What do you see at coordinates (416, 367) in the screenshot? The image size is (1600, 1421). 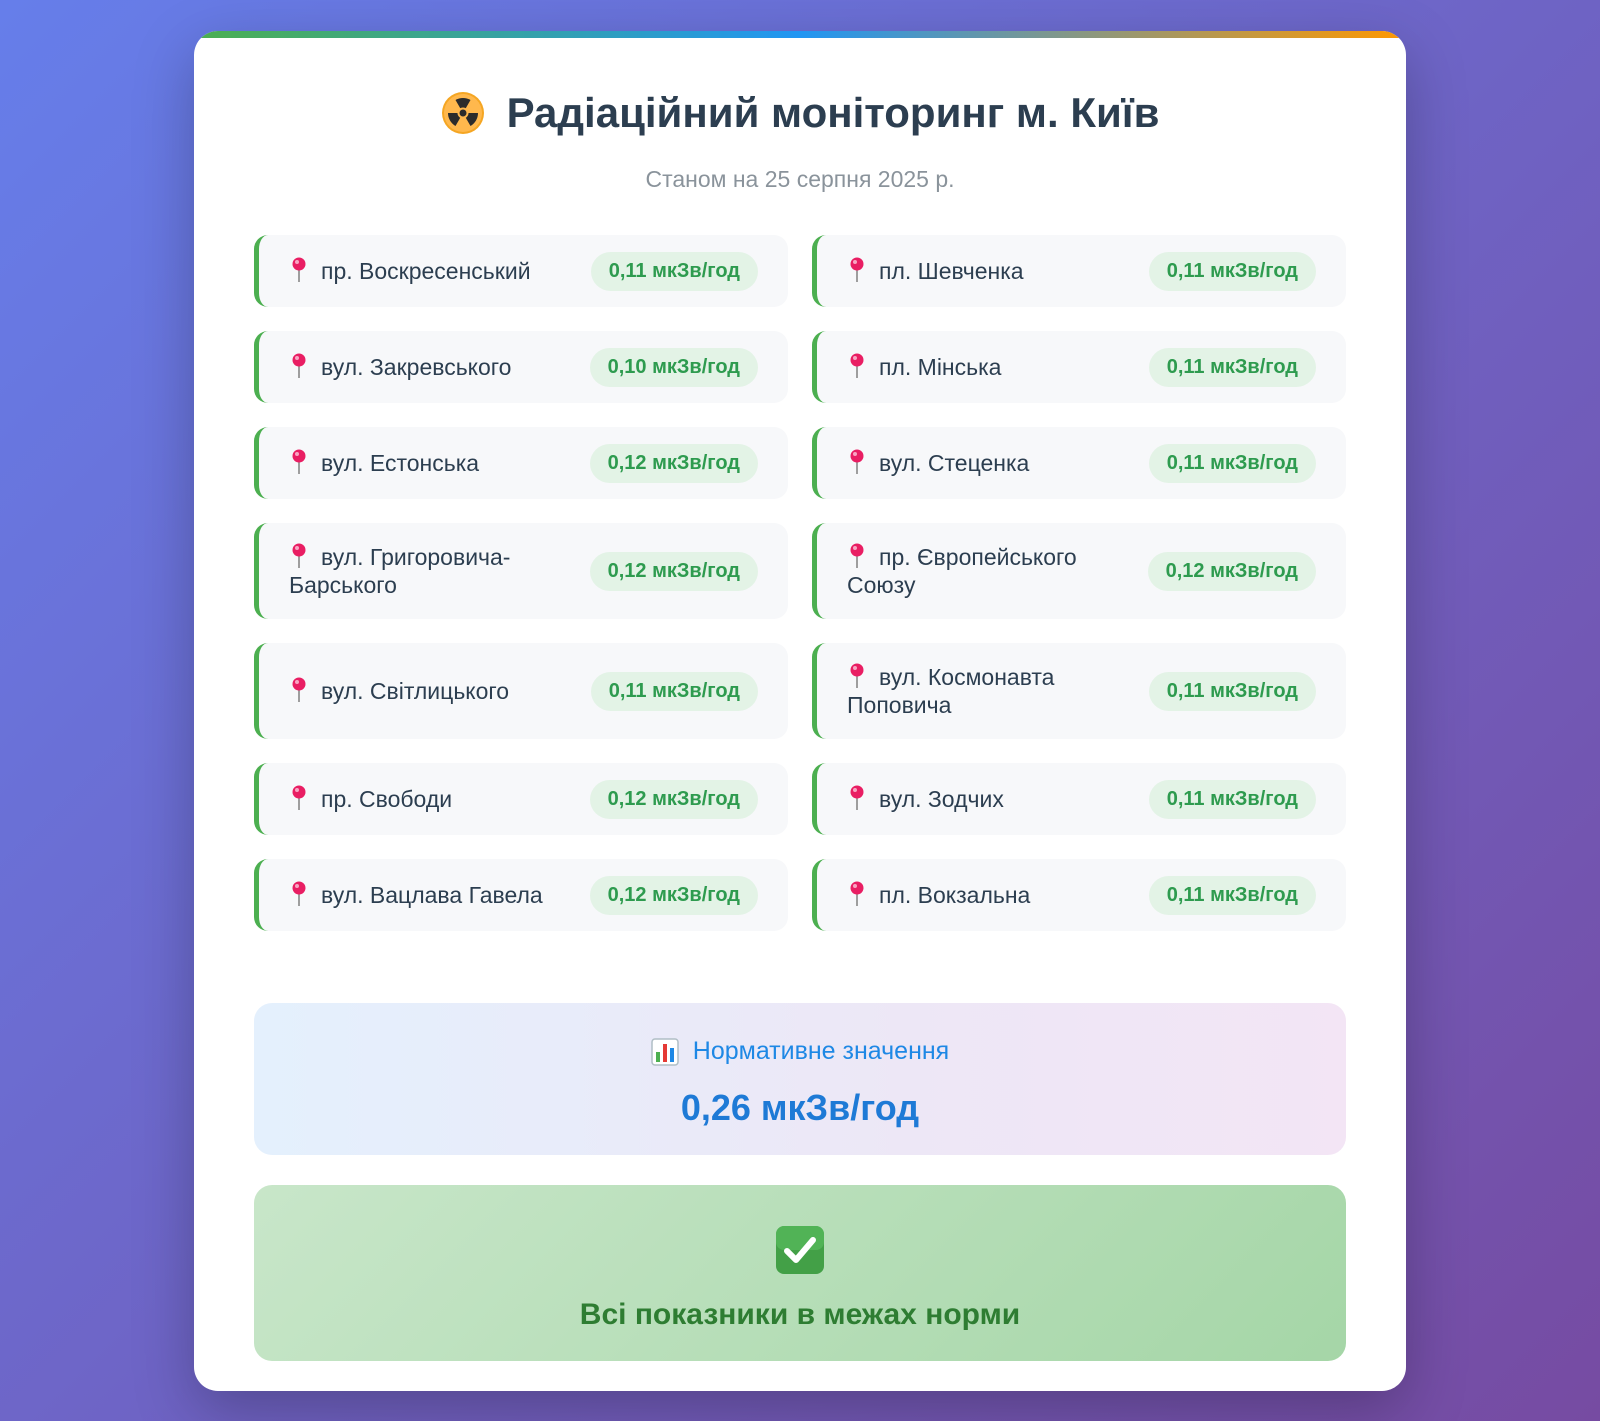 I see `location-name: вул. Закревського` at bounding box center [416, 367].